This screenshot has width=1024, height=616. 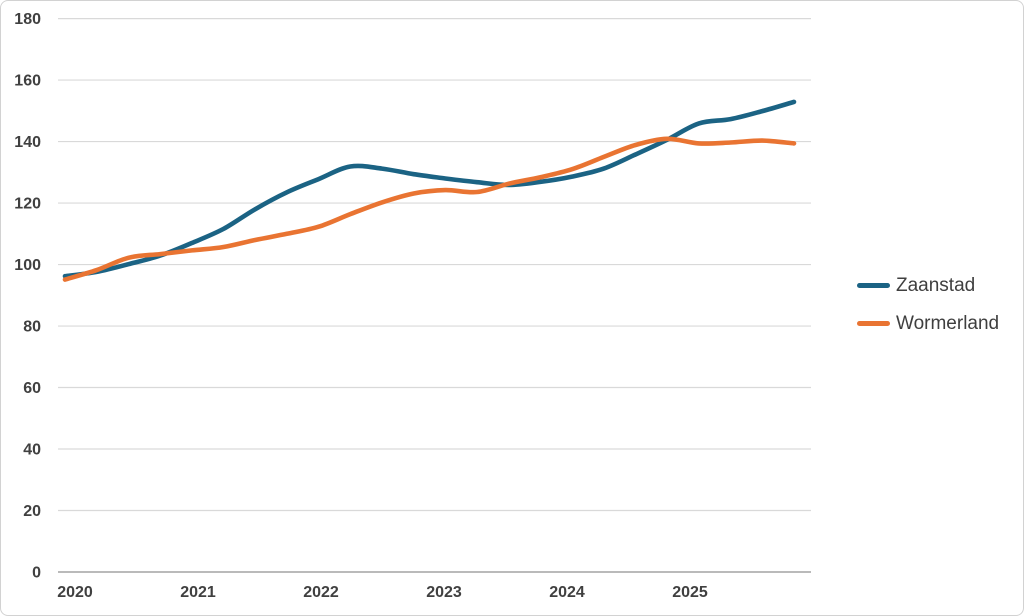 I want to click on y-tick-label: 180, so click(x=27, y=19).